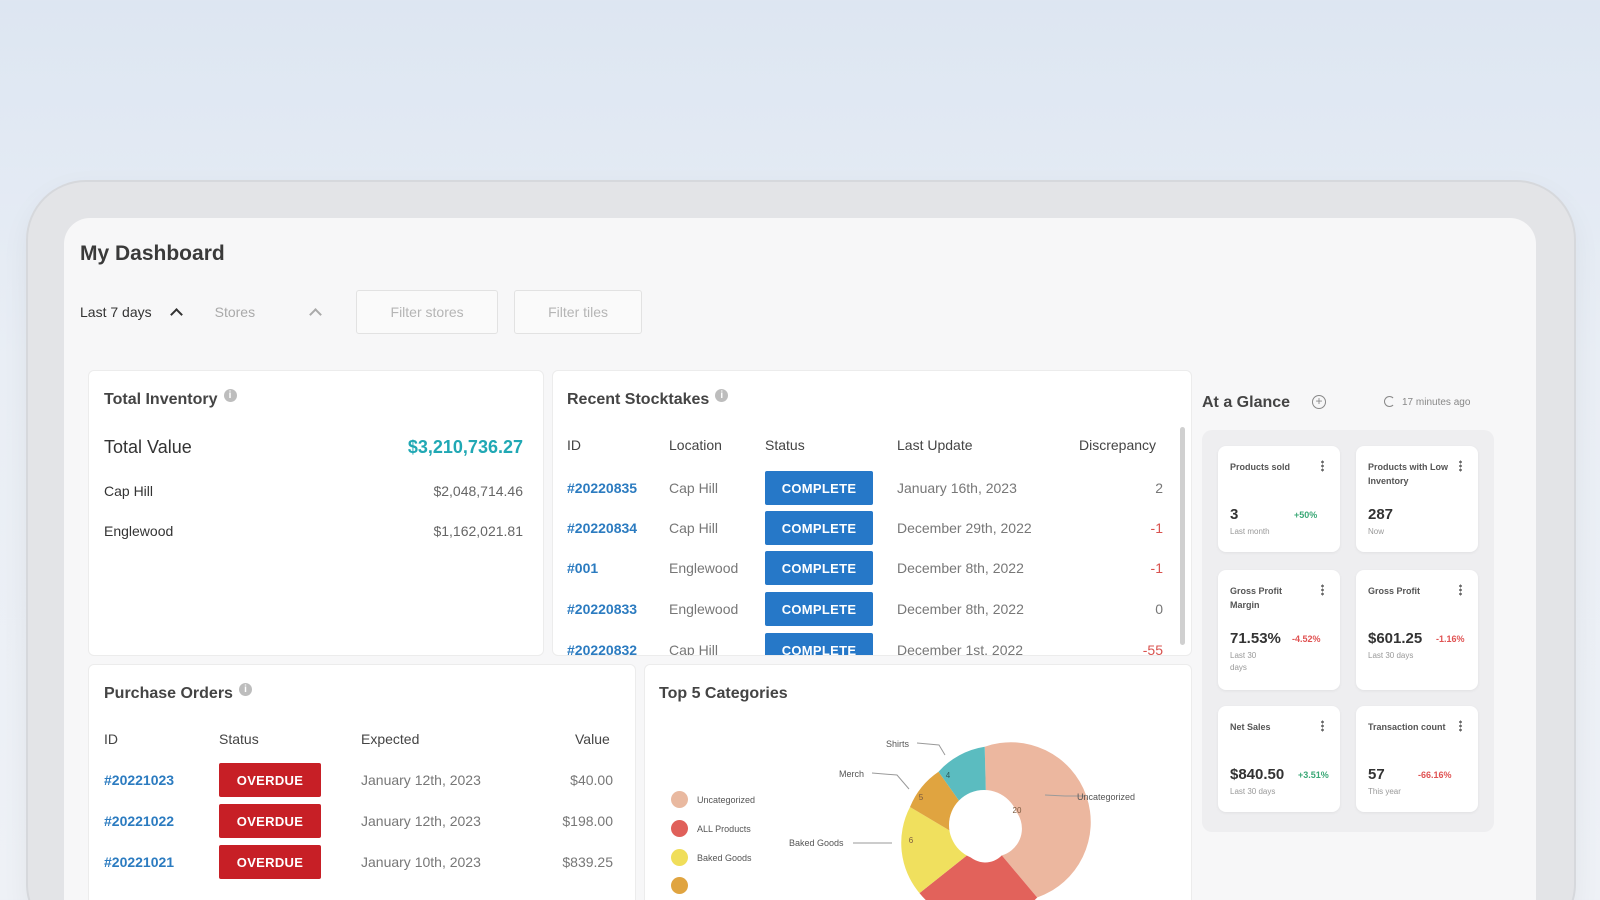 The width and height of the screenshot is (1600, 900). What do you see at coordinates (851, 774) in the screenshot?
I see `callout-label-merch: Merch` at bounding box center [851, 774].